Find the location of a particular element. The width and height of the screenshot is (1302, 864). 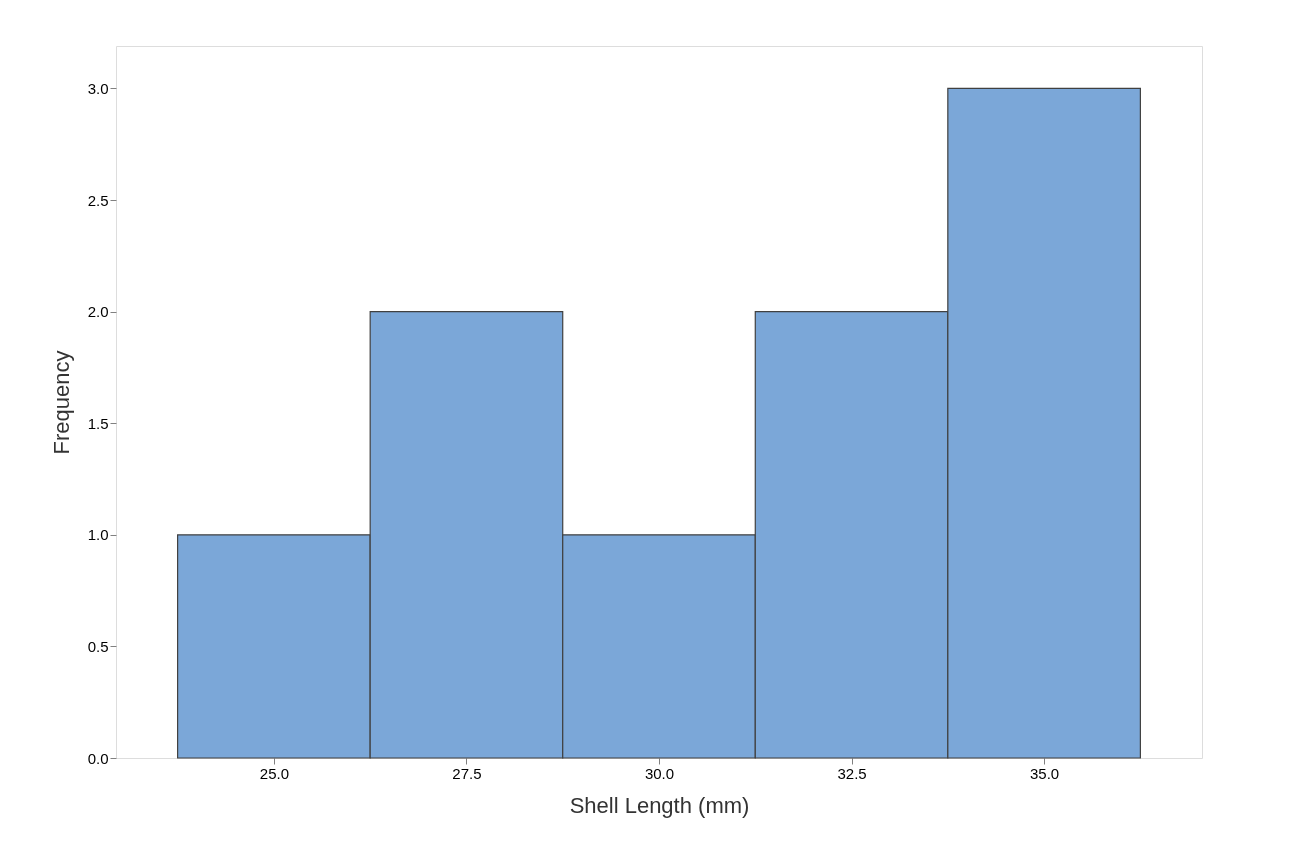

x-tick-label: 32.5 is located at coordinates (852, 773).